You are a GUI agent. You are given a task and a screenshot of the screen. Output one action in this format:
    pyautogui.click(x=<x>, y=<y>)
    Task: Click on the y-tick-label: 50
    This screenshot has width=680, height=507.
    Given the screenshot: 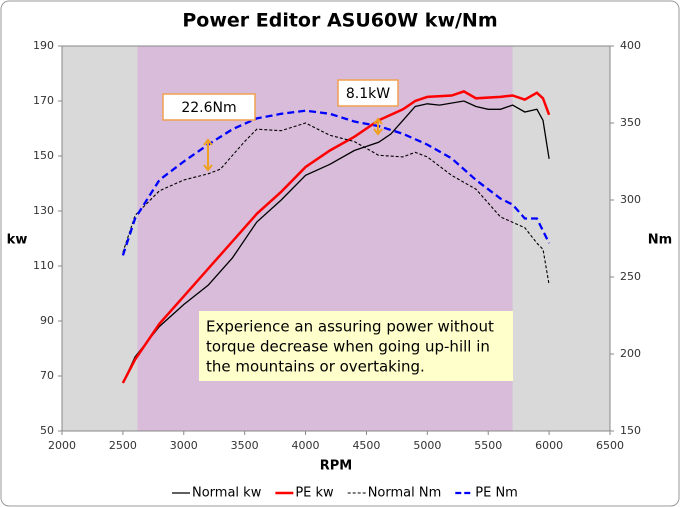 What is the action you would take?
    pyautogui.click(x=47, y=430)
    